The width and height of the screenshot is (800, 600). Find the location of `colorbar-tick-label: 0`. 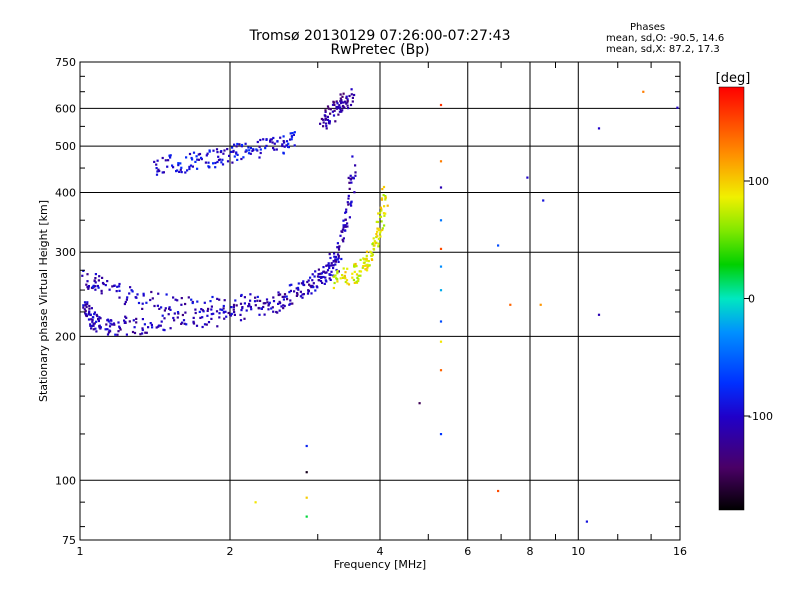

colorbar-tick-label: 0 is located at coordinates (751, 299).